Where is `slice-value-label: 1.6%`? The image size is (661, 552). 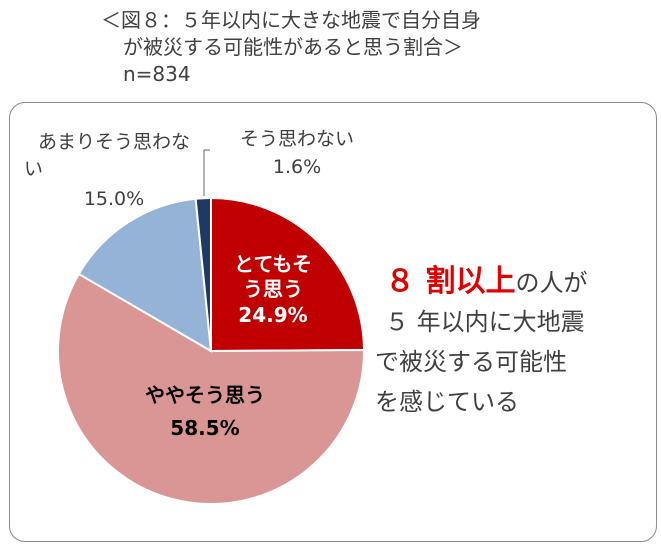
slice-value-label: 1.6% is located at coordinates (297, 167).